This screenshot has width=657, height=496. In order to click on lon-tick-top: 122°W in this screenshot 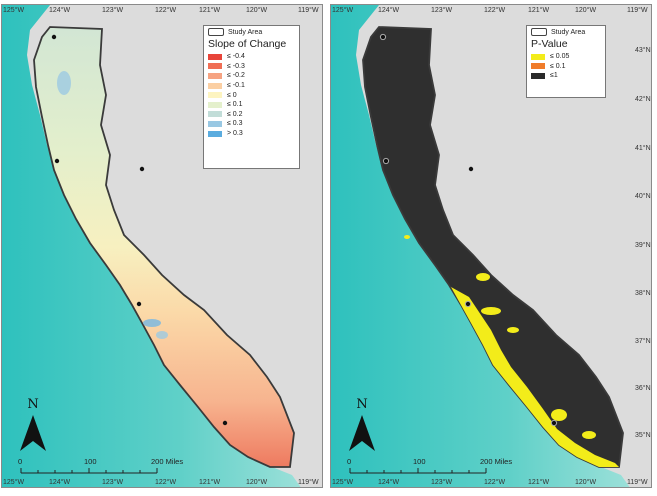, I will do `click(166, 10)`.